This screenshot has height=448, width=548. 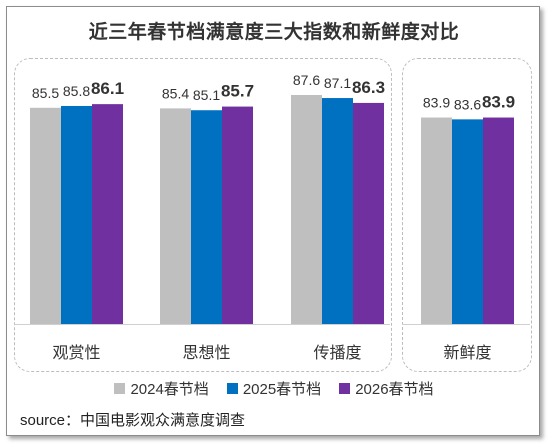 I want to click on category-label-chuanbo: 传播度, so click(x=337, y=353).